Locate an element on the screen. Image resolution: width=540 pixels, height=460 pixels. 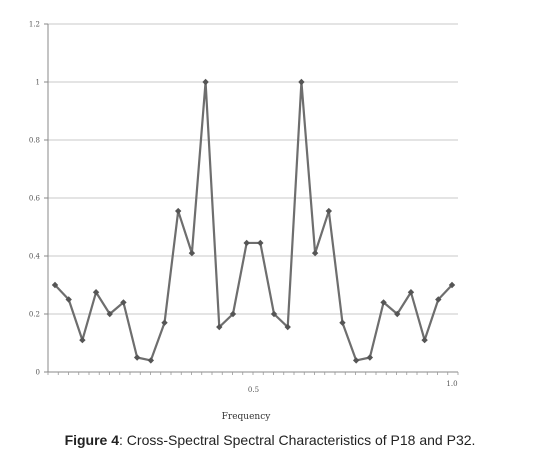
x-tick-label: 0.5 is located at coordinates (253, 390).